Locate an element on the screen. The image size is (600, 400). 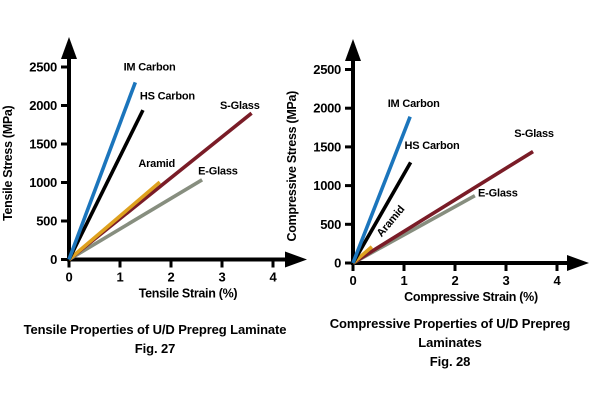
compressive-chart-title-line1: Compressive Properties of U/D Prepreg is located at coordinates (450, 323).